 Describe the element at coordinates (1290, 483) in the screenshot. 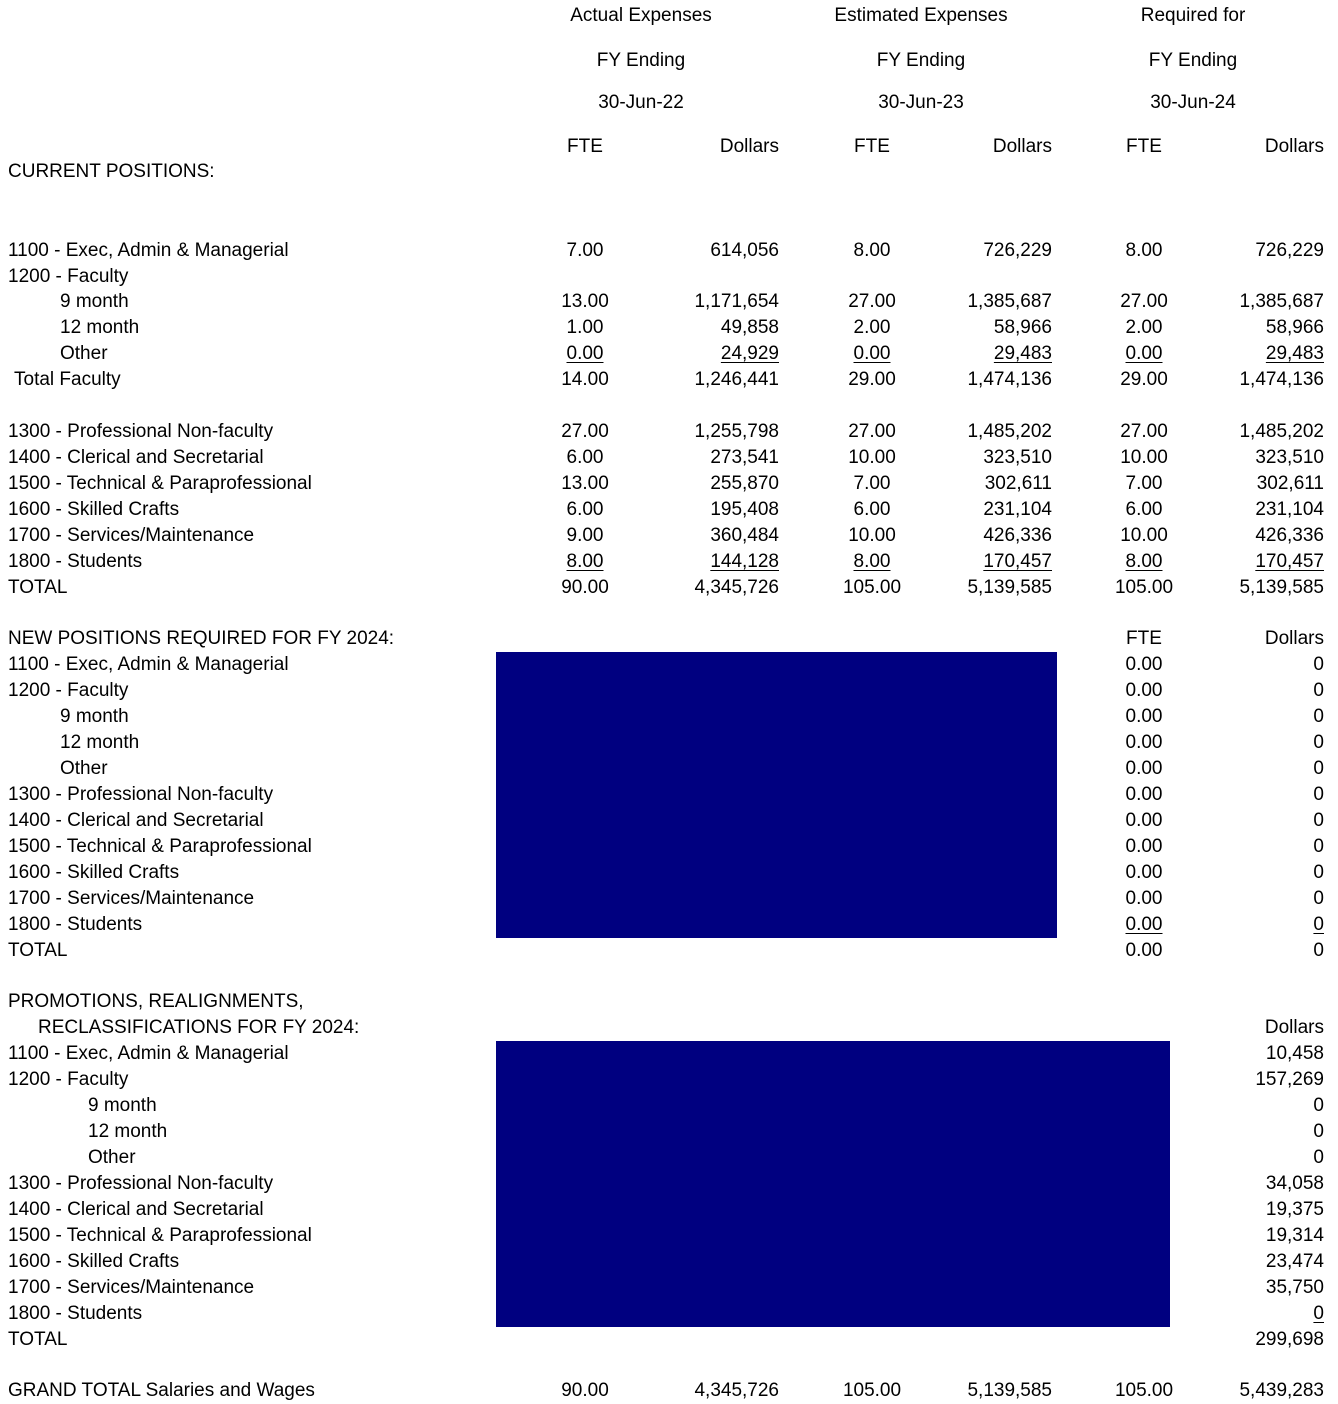

I see `cell-dollars-3: 302,611` at that location.